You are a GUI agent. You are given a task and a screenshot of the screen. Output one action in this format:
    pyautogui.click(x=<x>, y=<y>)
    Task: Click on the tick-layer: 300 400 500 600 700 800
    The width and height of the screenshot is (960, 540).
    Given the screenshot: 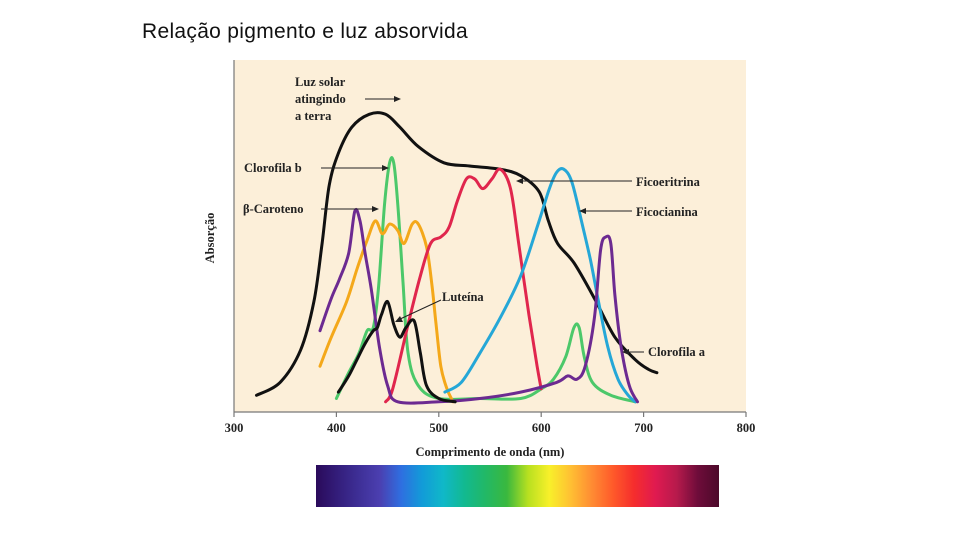 What is the action you would take?
    pyautogui.click(x=490, y=423)
    